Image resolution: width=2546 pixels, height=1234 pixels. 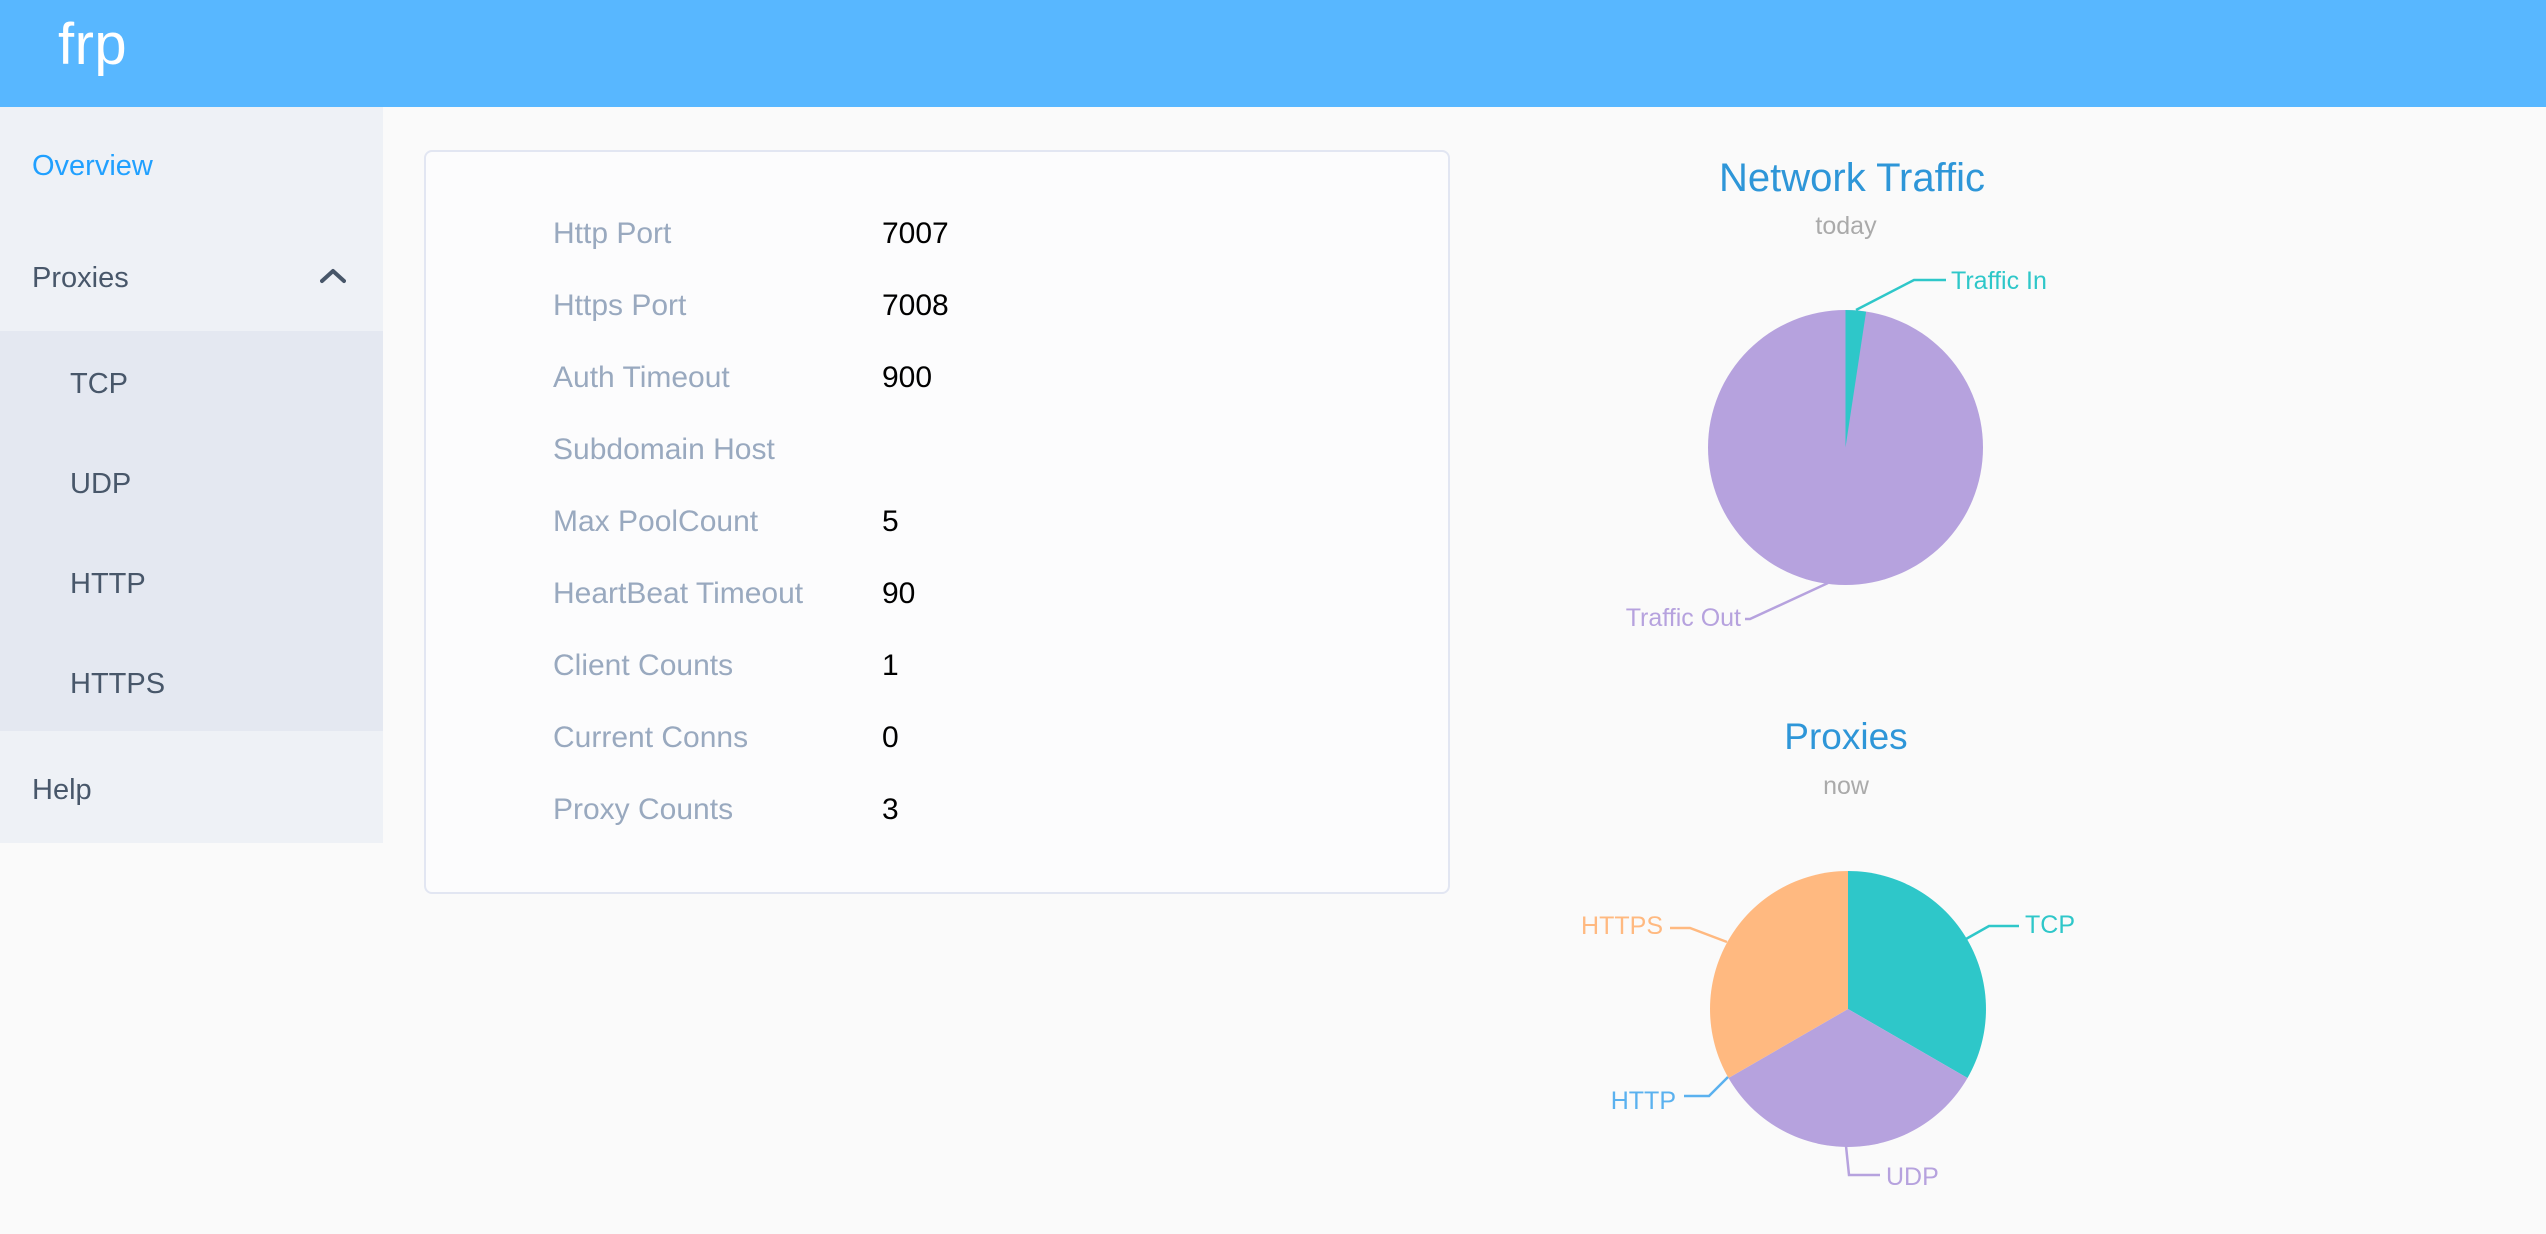 I want to click on svg-text: HTTPS, so click(x=1622, y=926).